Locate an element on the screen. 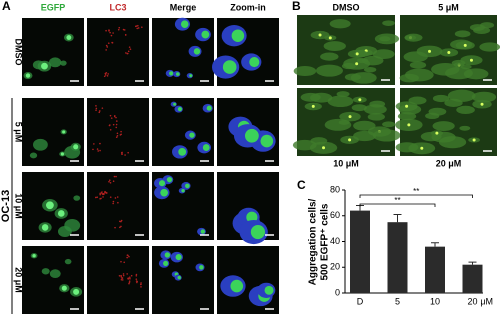 This screenshot has width=500, height=317. y-tick-label: 60 is located at coordinates (335, 215).